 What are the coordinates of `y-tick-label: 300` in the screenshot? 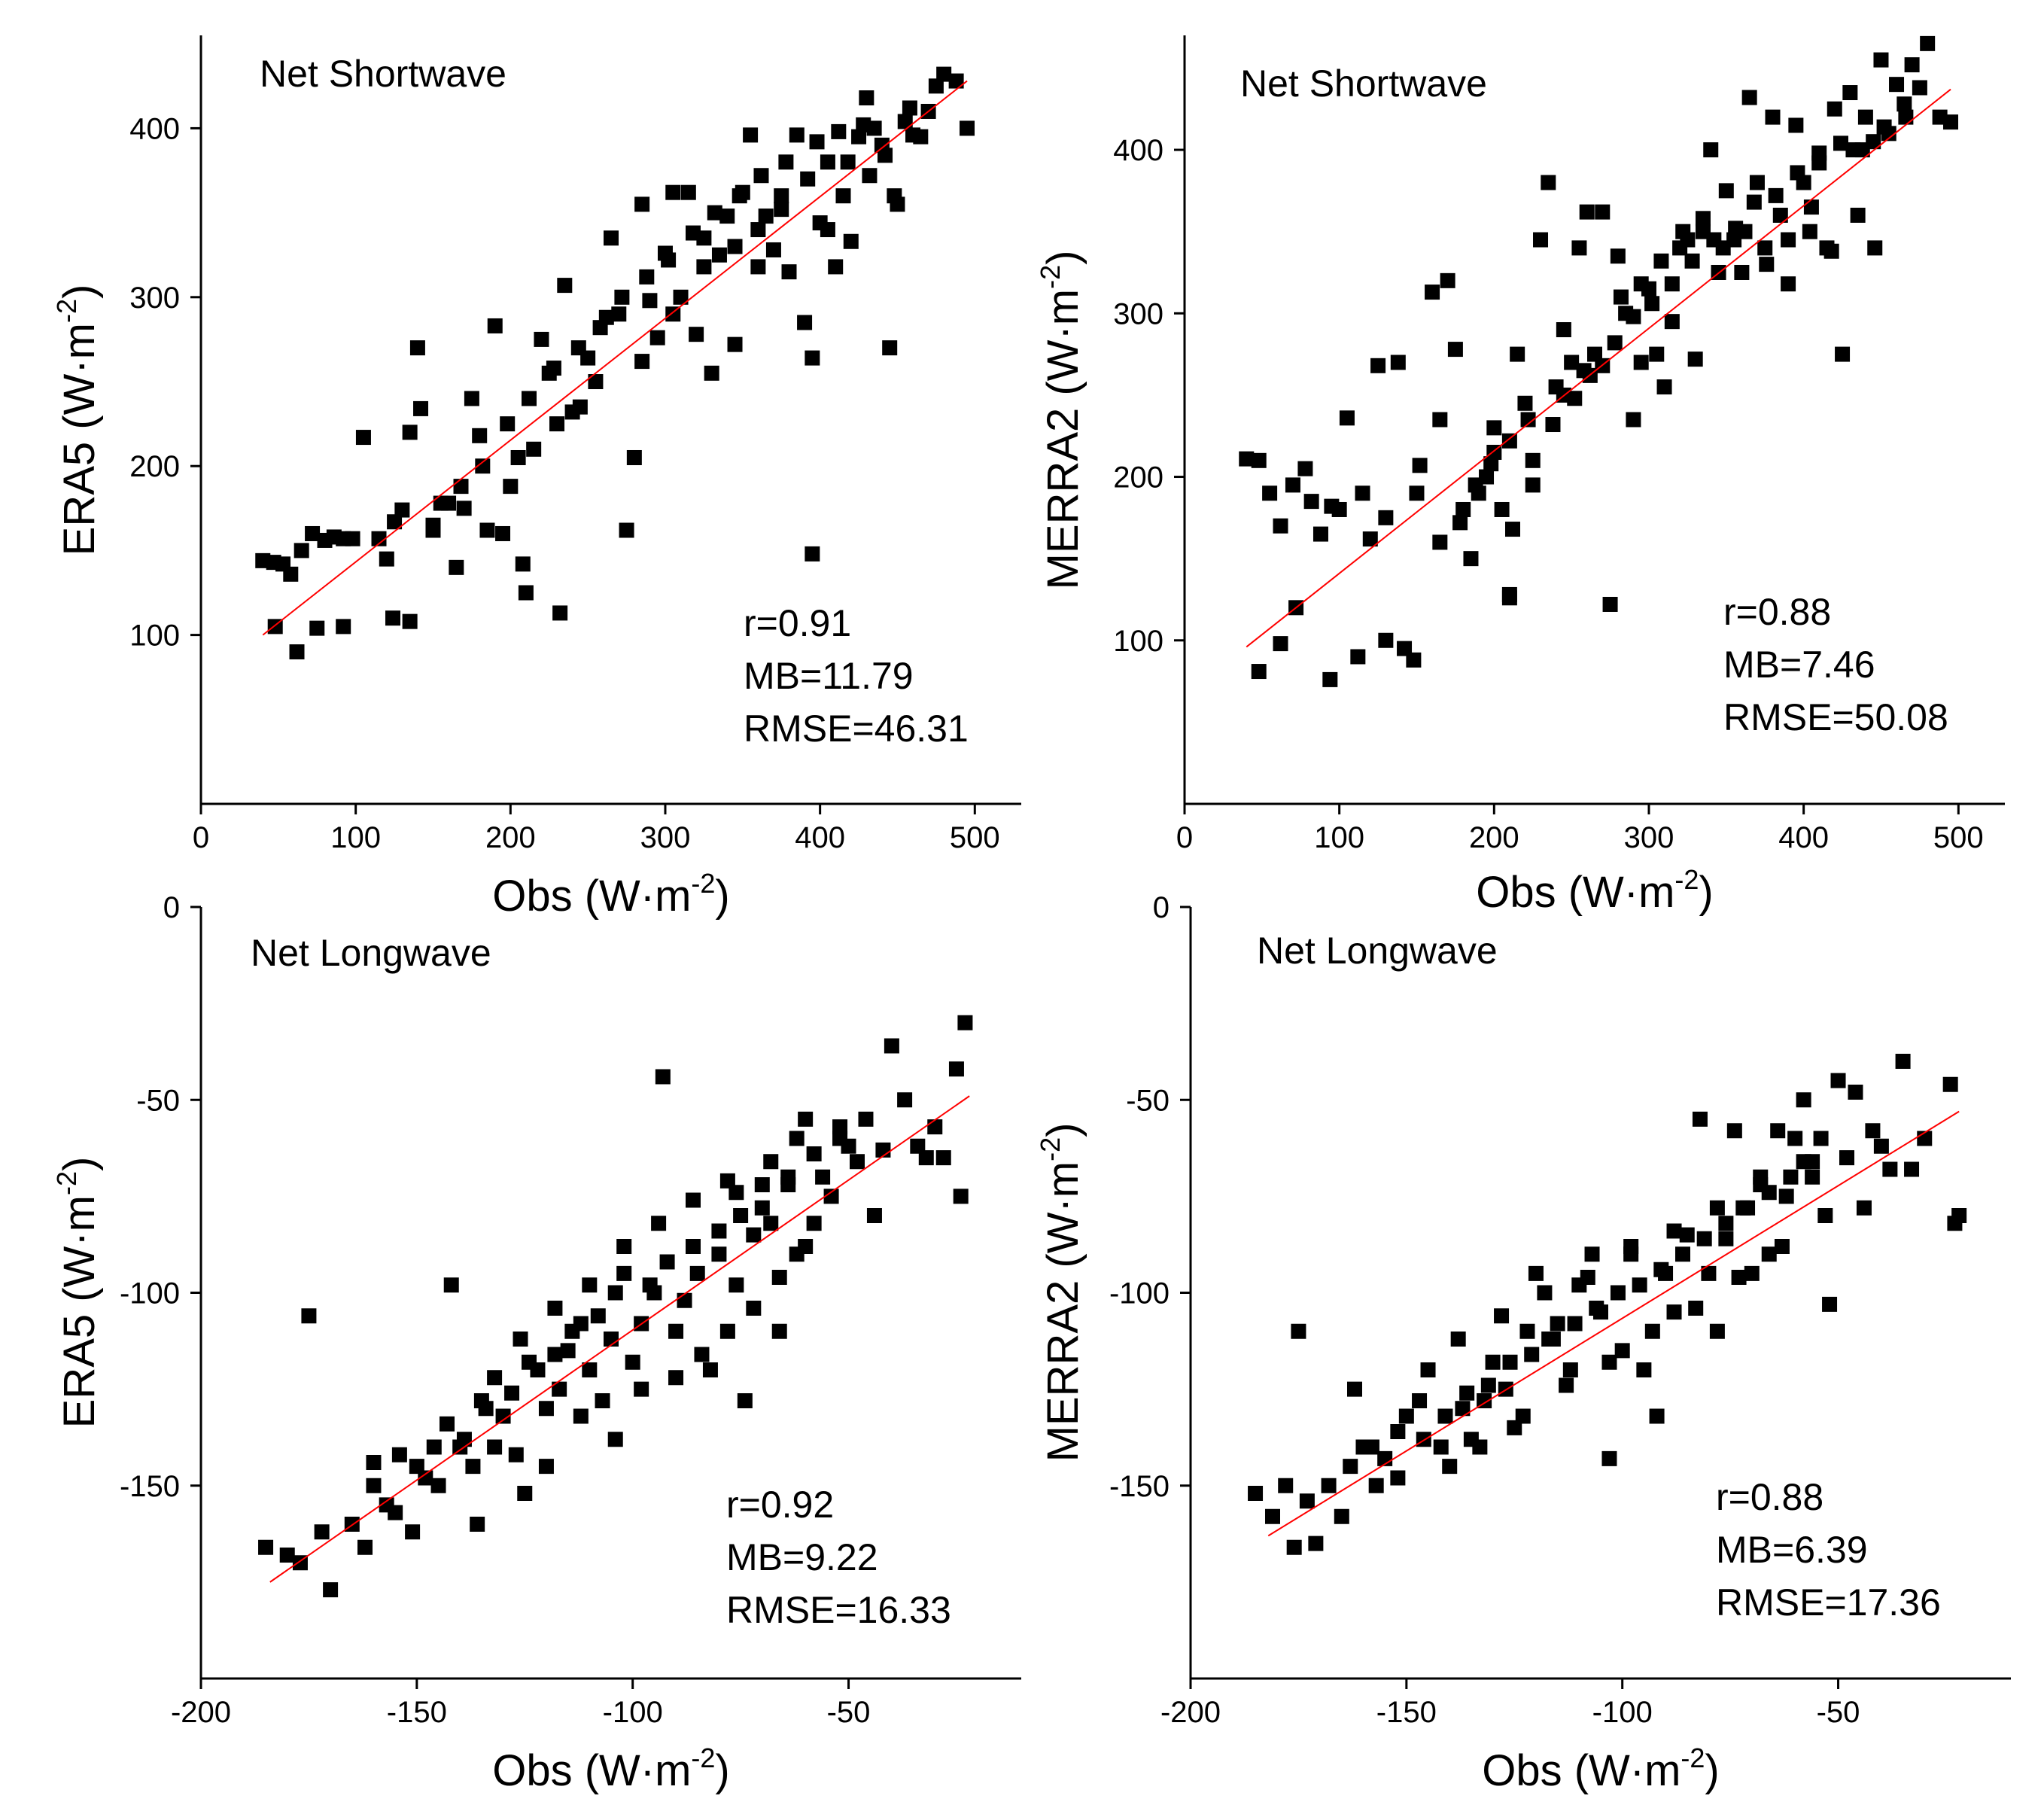 It's located at (1138, 313).